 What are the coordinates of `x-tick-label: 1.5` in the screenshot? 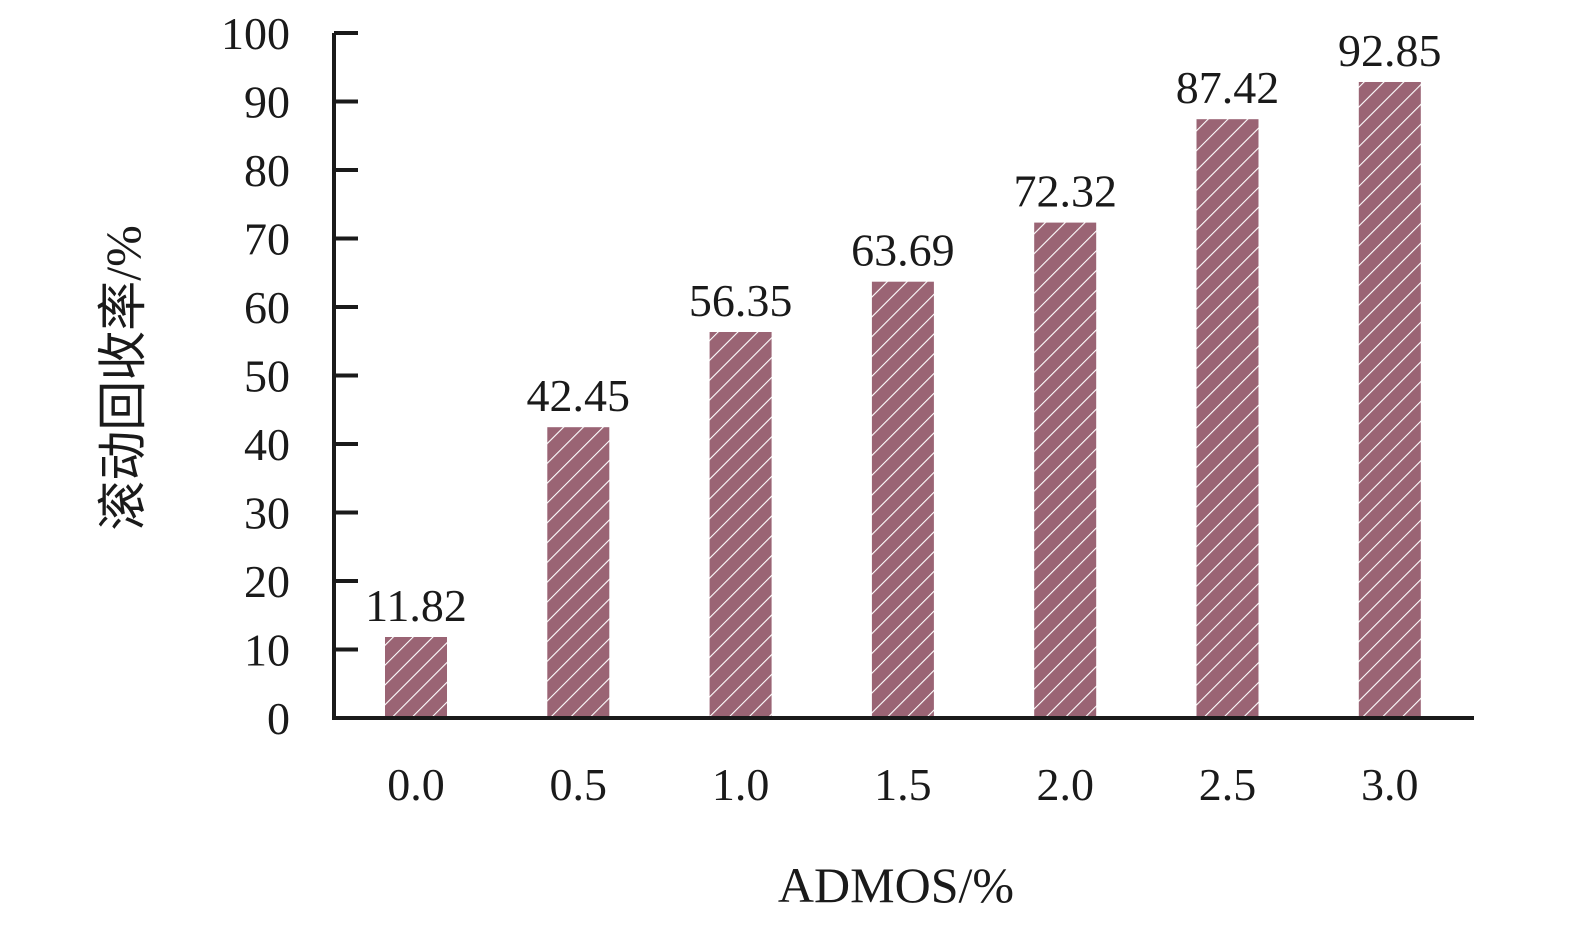 It's located at (903, 784).